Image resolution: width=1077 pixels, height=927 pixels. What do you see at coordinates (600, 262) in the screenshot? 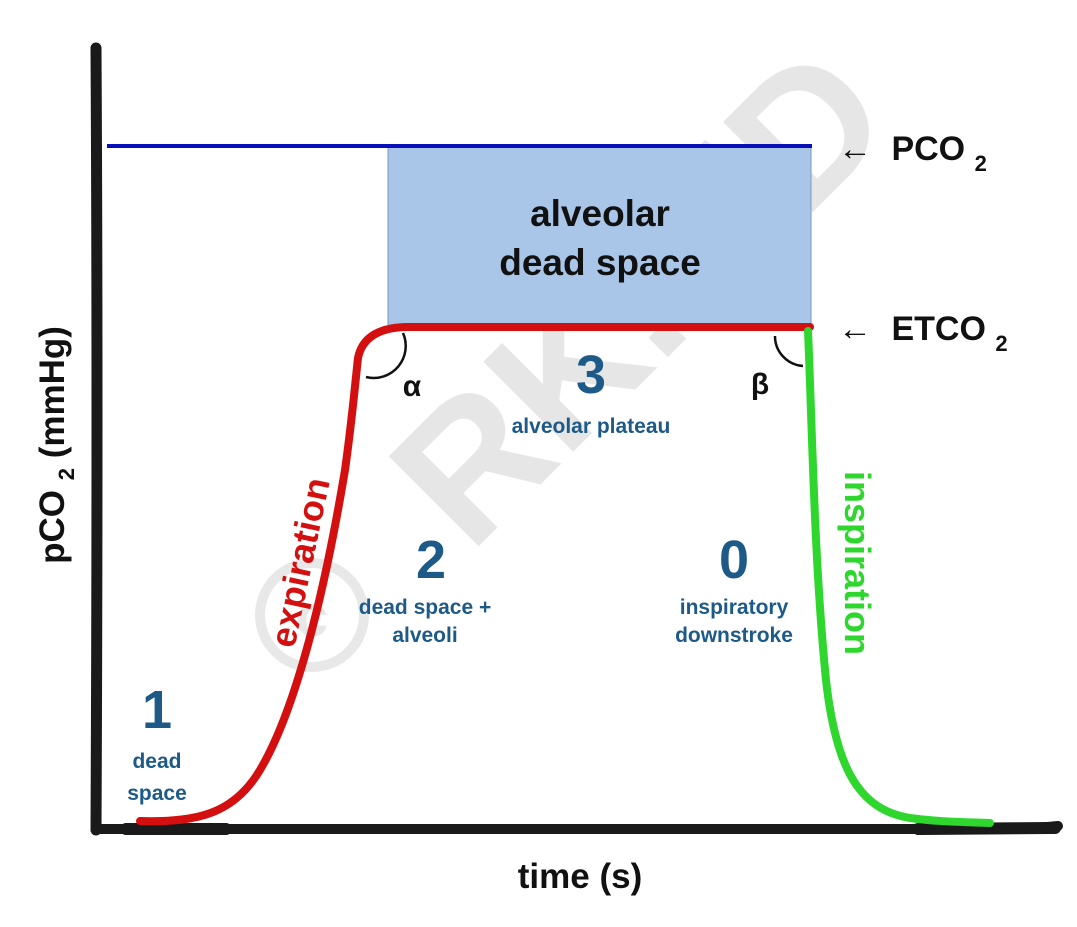
I see `dead-space-box-line2: dead space` at bounding box center [600, 262].